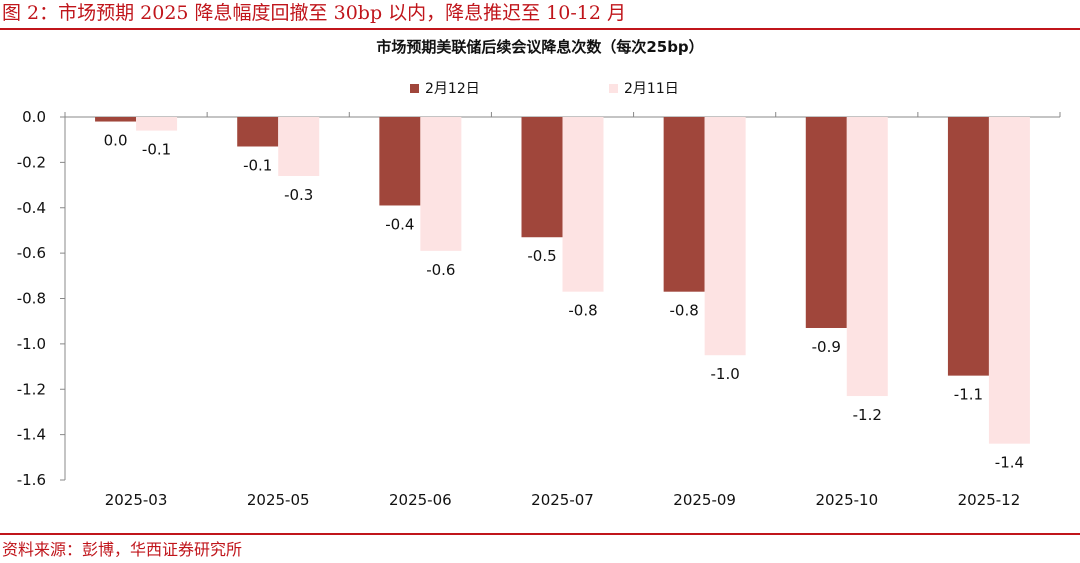  Describe the element at coordinates (540, 47) in the screenshot. I see `chart-title: 市场预期美联储后续会议降息次数（每次25bp）` at that location.